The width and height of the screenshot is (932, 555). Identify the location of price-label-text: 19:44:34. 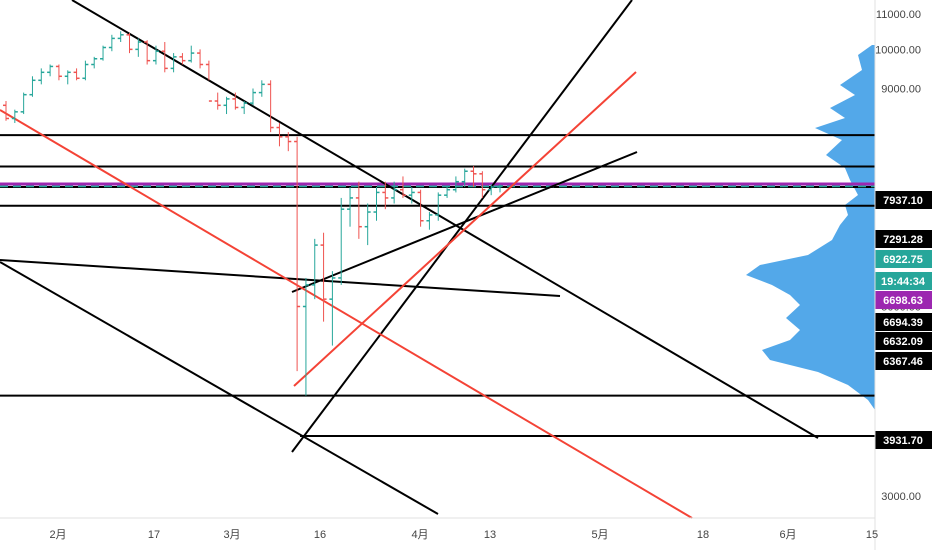
(903, 282).